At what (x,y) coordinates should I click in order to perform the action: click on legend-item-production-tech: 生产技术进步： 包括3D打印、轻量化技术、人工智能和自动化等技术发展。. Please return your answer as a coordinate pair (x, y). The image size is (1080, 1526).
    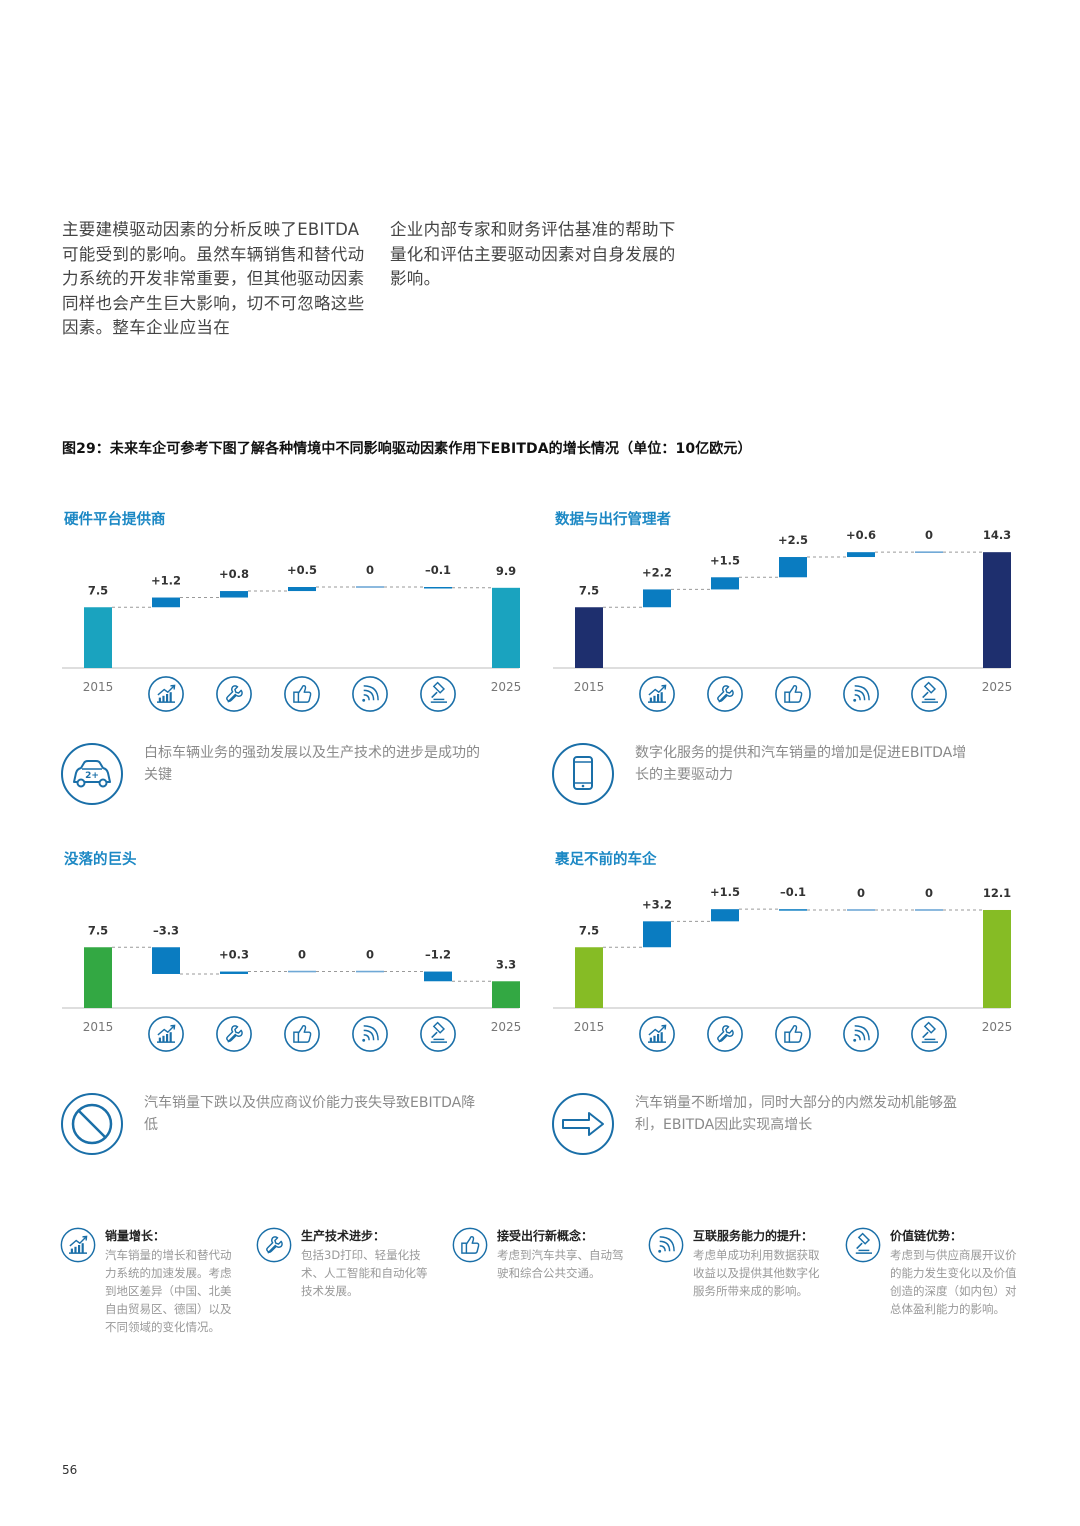
    Looking at the image, I should click on (346, 1275).